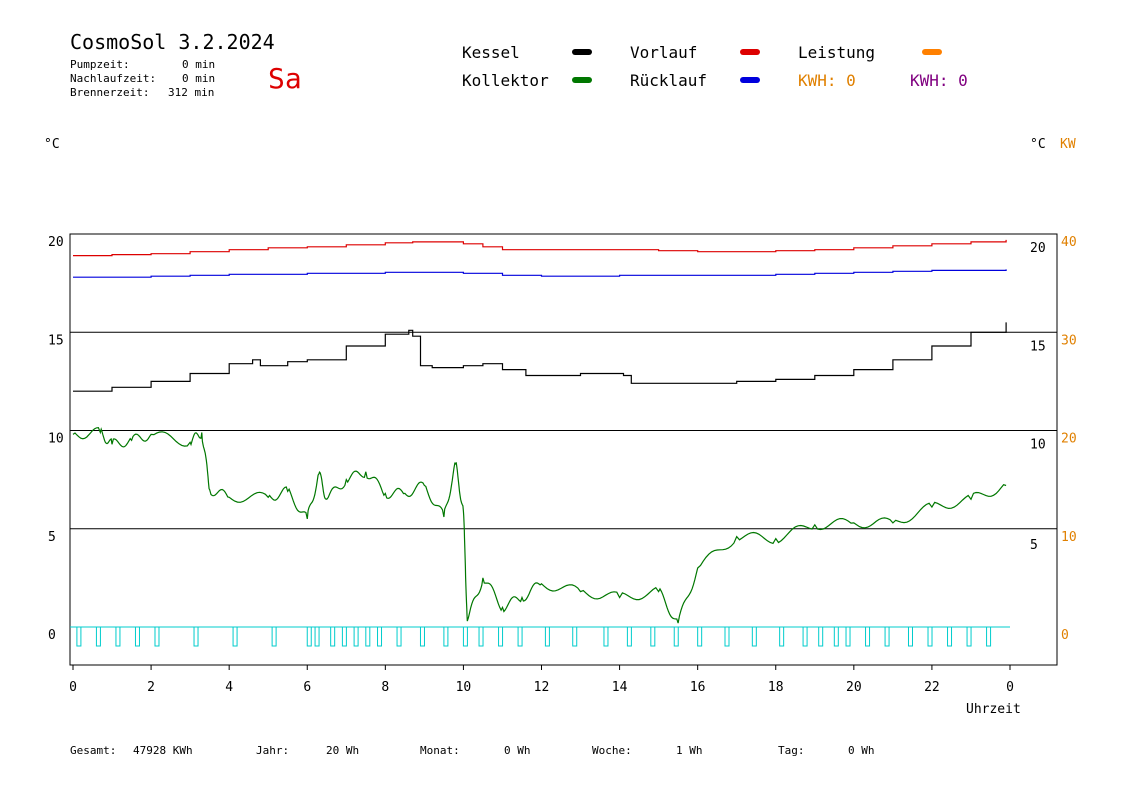  I want to click on legend-kollektor-label: Kollektor, so click(505, 80).